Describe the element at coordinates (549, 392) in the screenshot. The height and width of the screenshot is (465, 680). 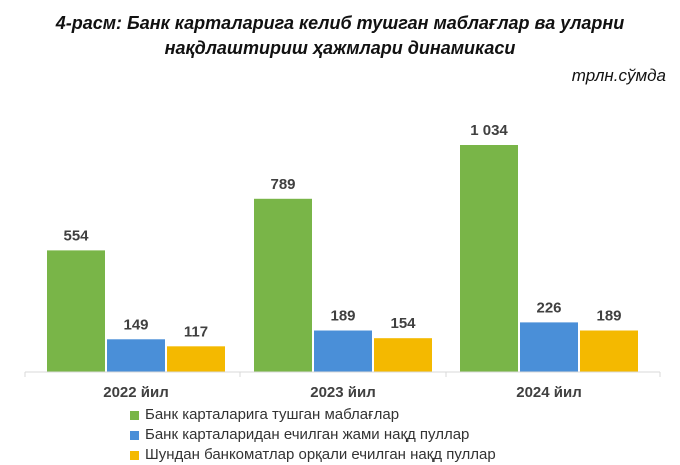
I see `x-tick-label: 2024 йил` at that location.